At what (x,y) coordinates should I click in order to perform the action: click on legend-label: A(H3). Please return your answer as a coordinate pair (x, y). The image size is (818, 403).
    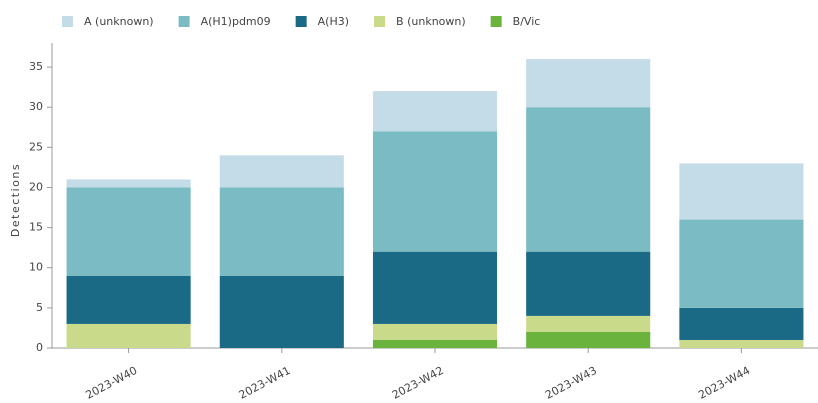
    Looking at the image, I should click on (333, 21).